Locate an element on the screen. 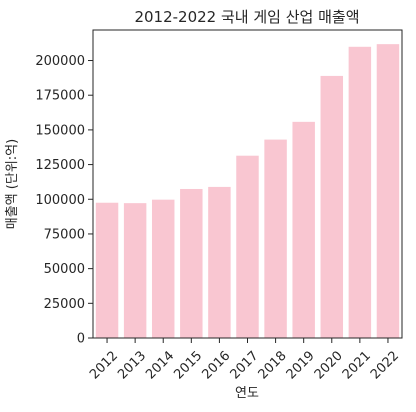  bar-2014 is located at coordinates (163, 268).